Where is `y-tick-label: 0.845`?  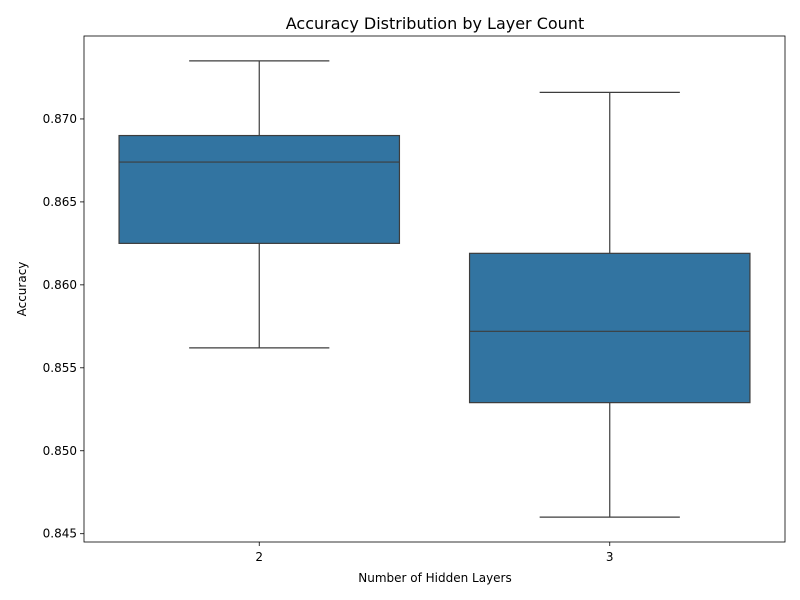
y-tick-label: 0.845 is located at coordinates (60, 534).